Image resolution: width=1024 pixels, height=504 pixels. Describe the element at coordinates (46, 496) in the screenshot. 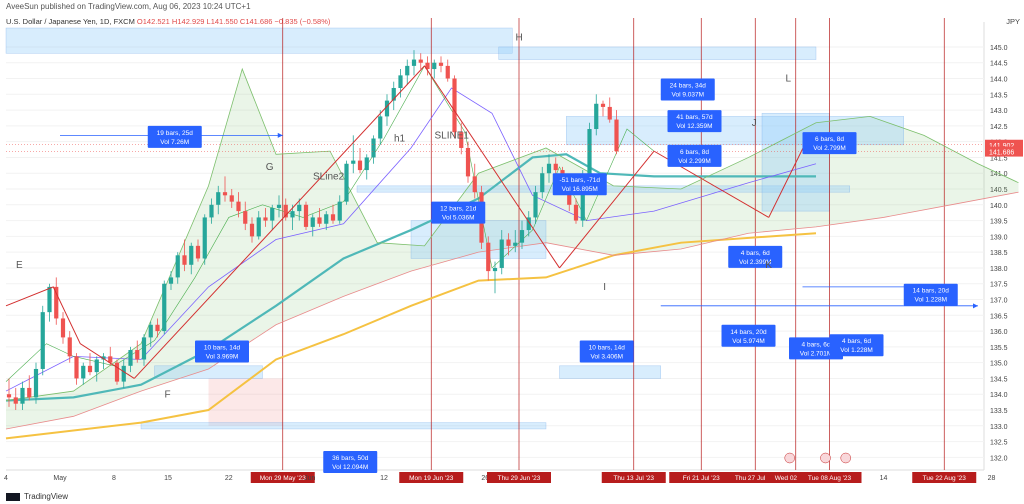

I see `brand-name: TradingView` at that location.